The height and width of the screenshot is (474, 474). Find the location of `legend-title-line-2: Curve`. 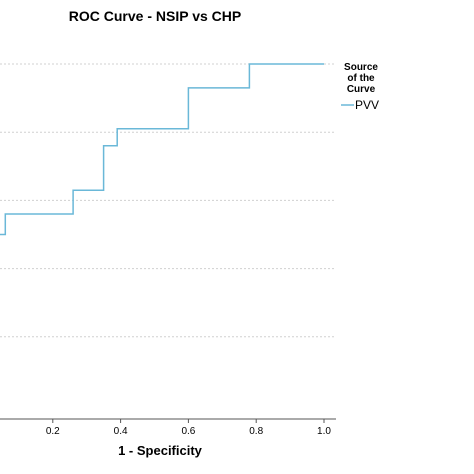

legend-title-line-2: Curve is located at coordinates (361, 89).